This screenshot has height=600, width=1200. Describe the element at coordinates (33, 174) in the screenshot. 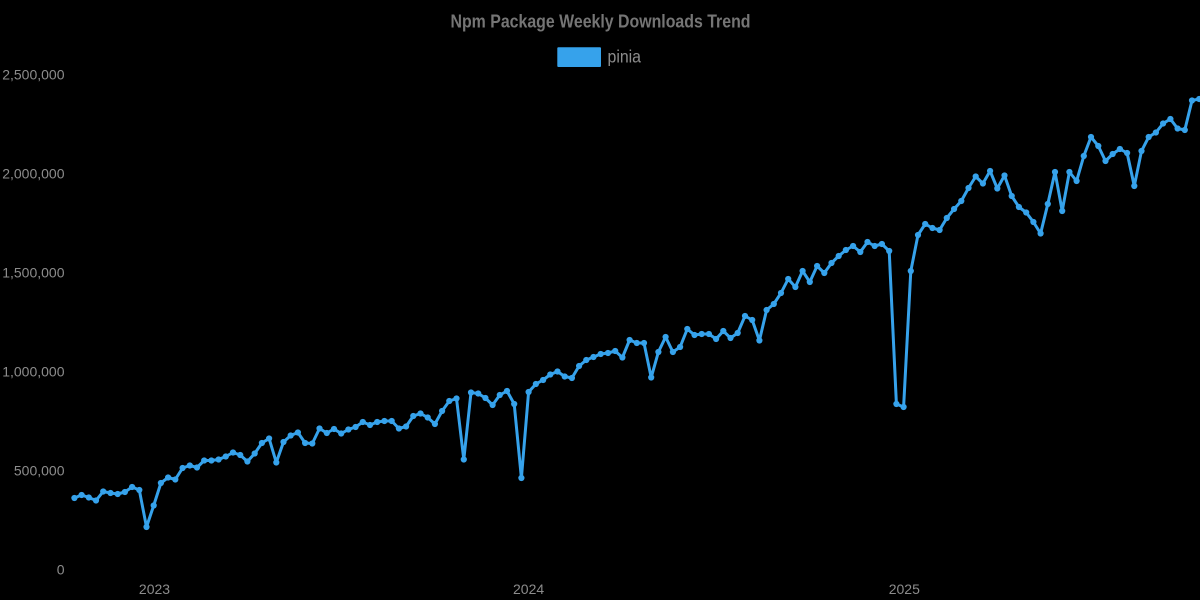

I see `svg-text: 2,000,000` at that location.